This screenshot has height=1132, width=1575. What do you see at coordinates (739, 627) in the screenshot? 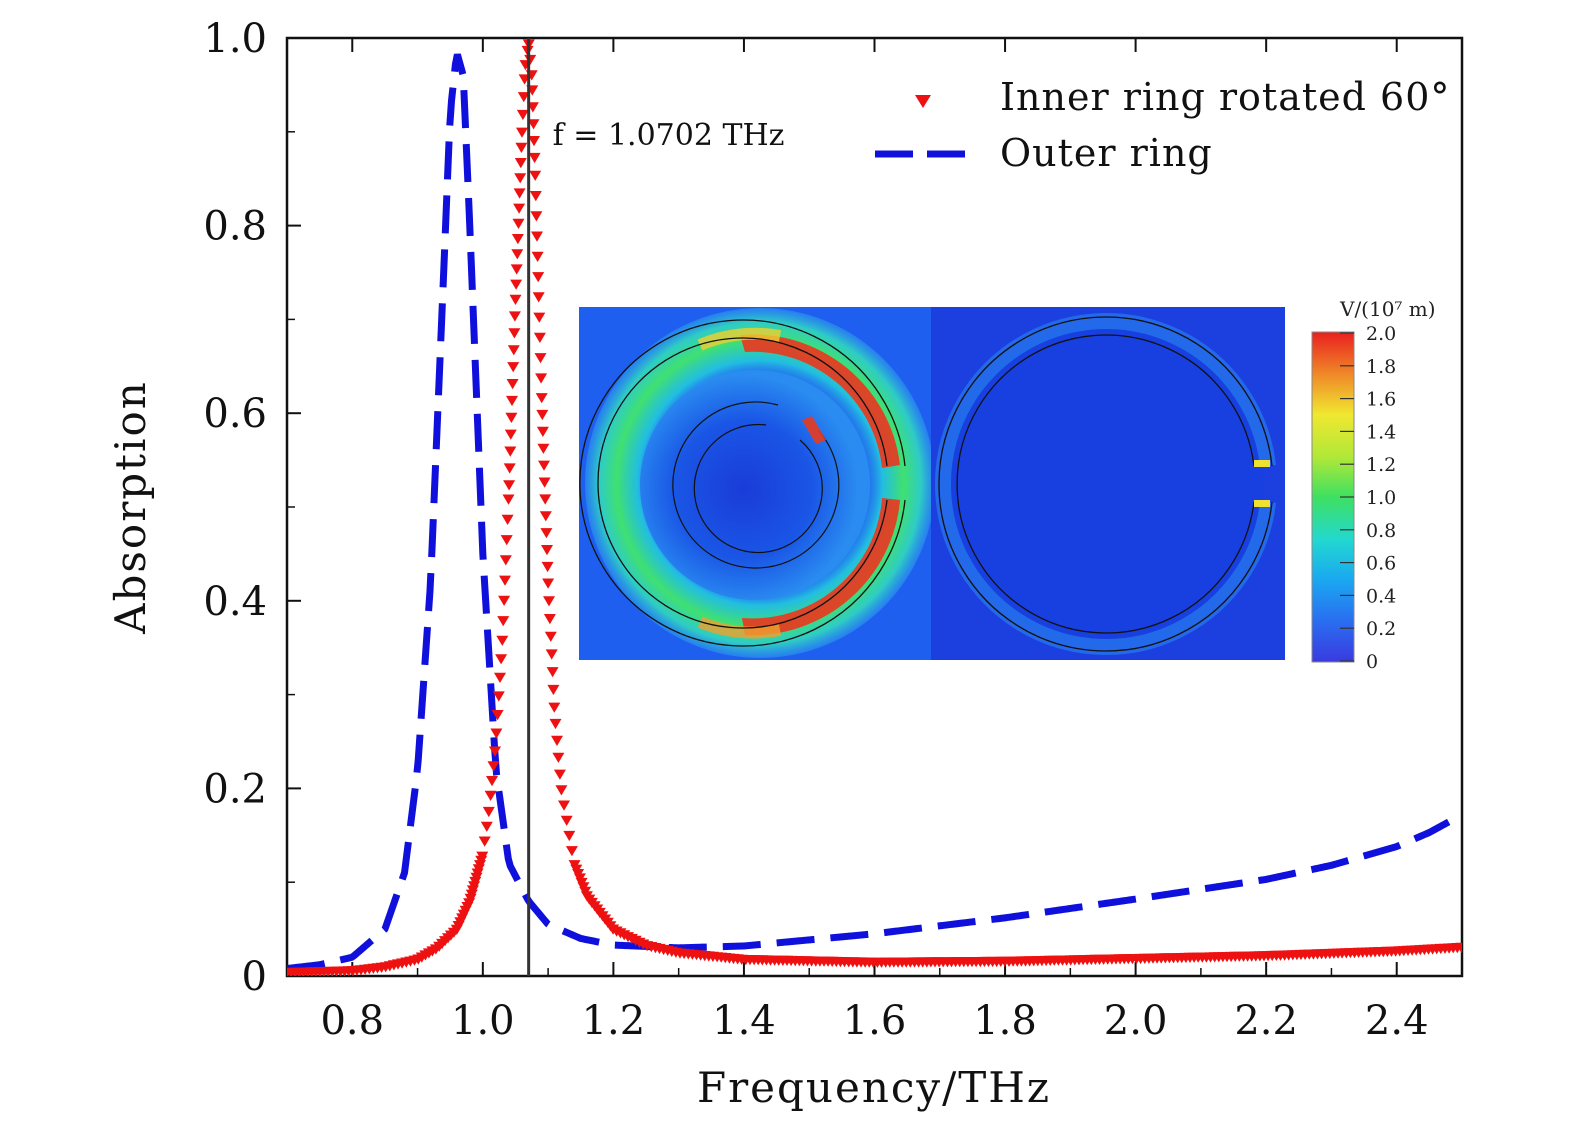
I see `inset-left-warm-arc-lower` at bounding box center [739, 627].